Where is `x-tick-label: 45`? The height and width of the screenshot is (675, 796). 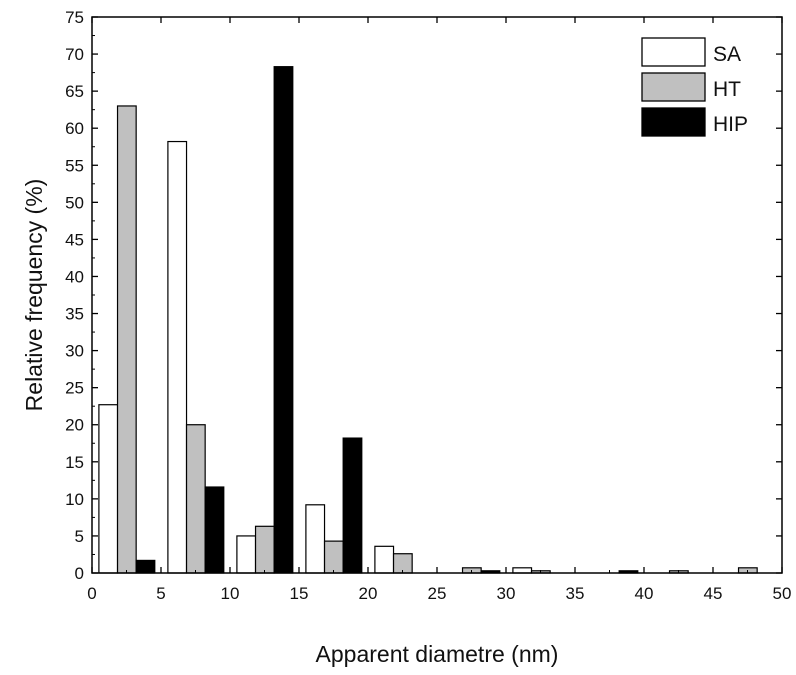
x-tick-label: 45 is located at coordinates (713, 593).